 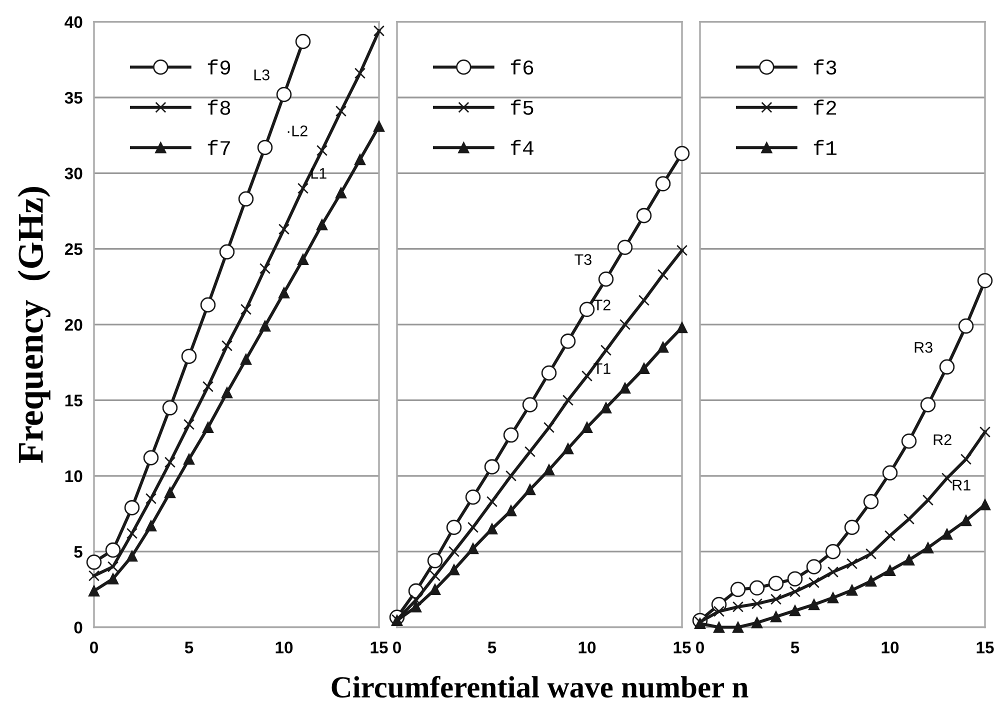 I want to click on annotation: T1, so click(x=602, y=368).